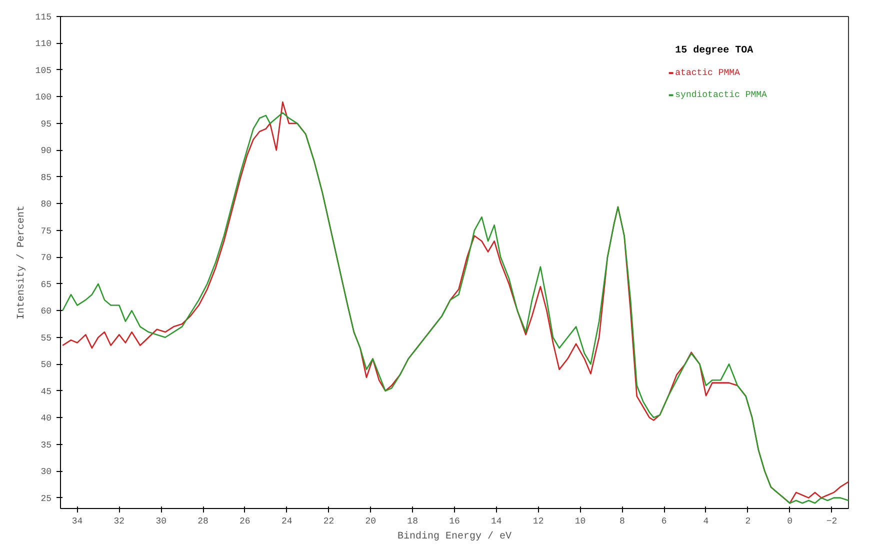  Describe the element at coordinates (708, 73) in the screenshot. I see `legend-label: atactic PMMA` at that location.